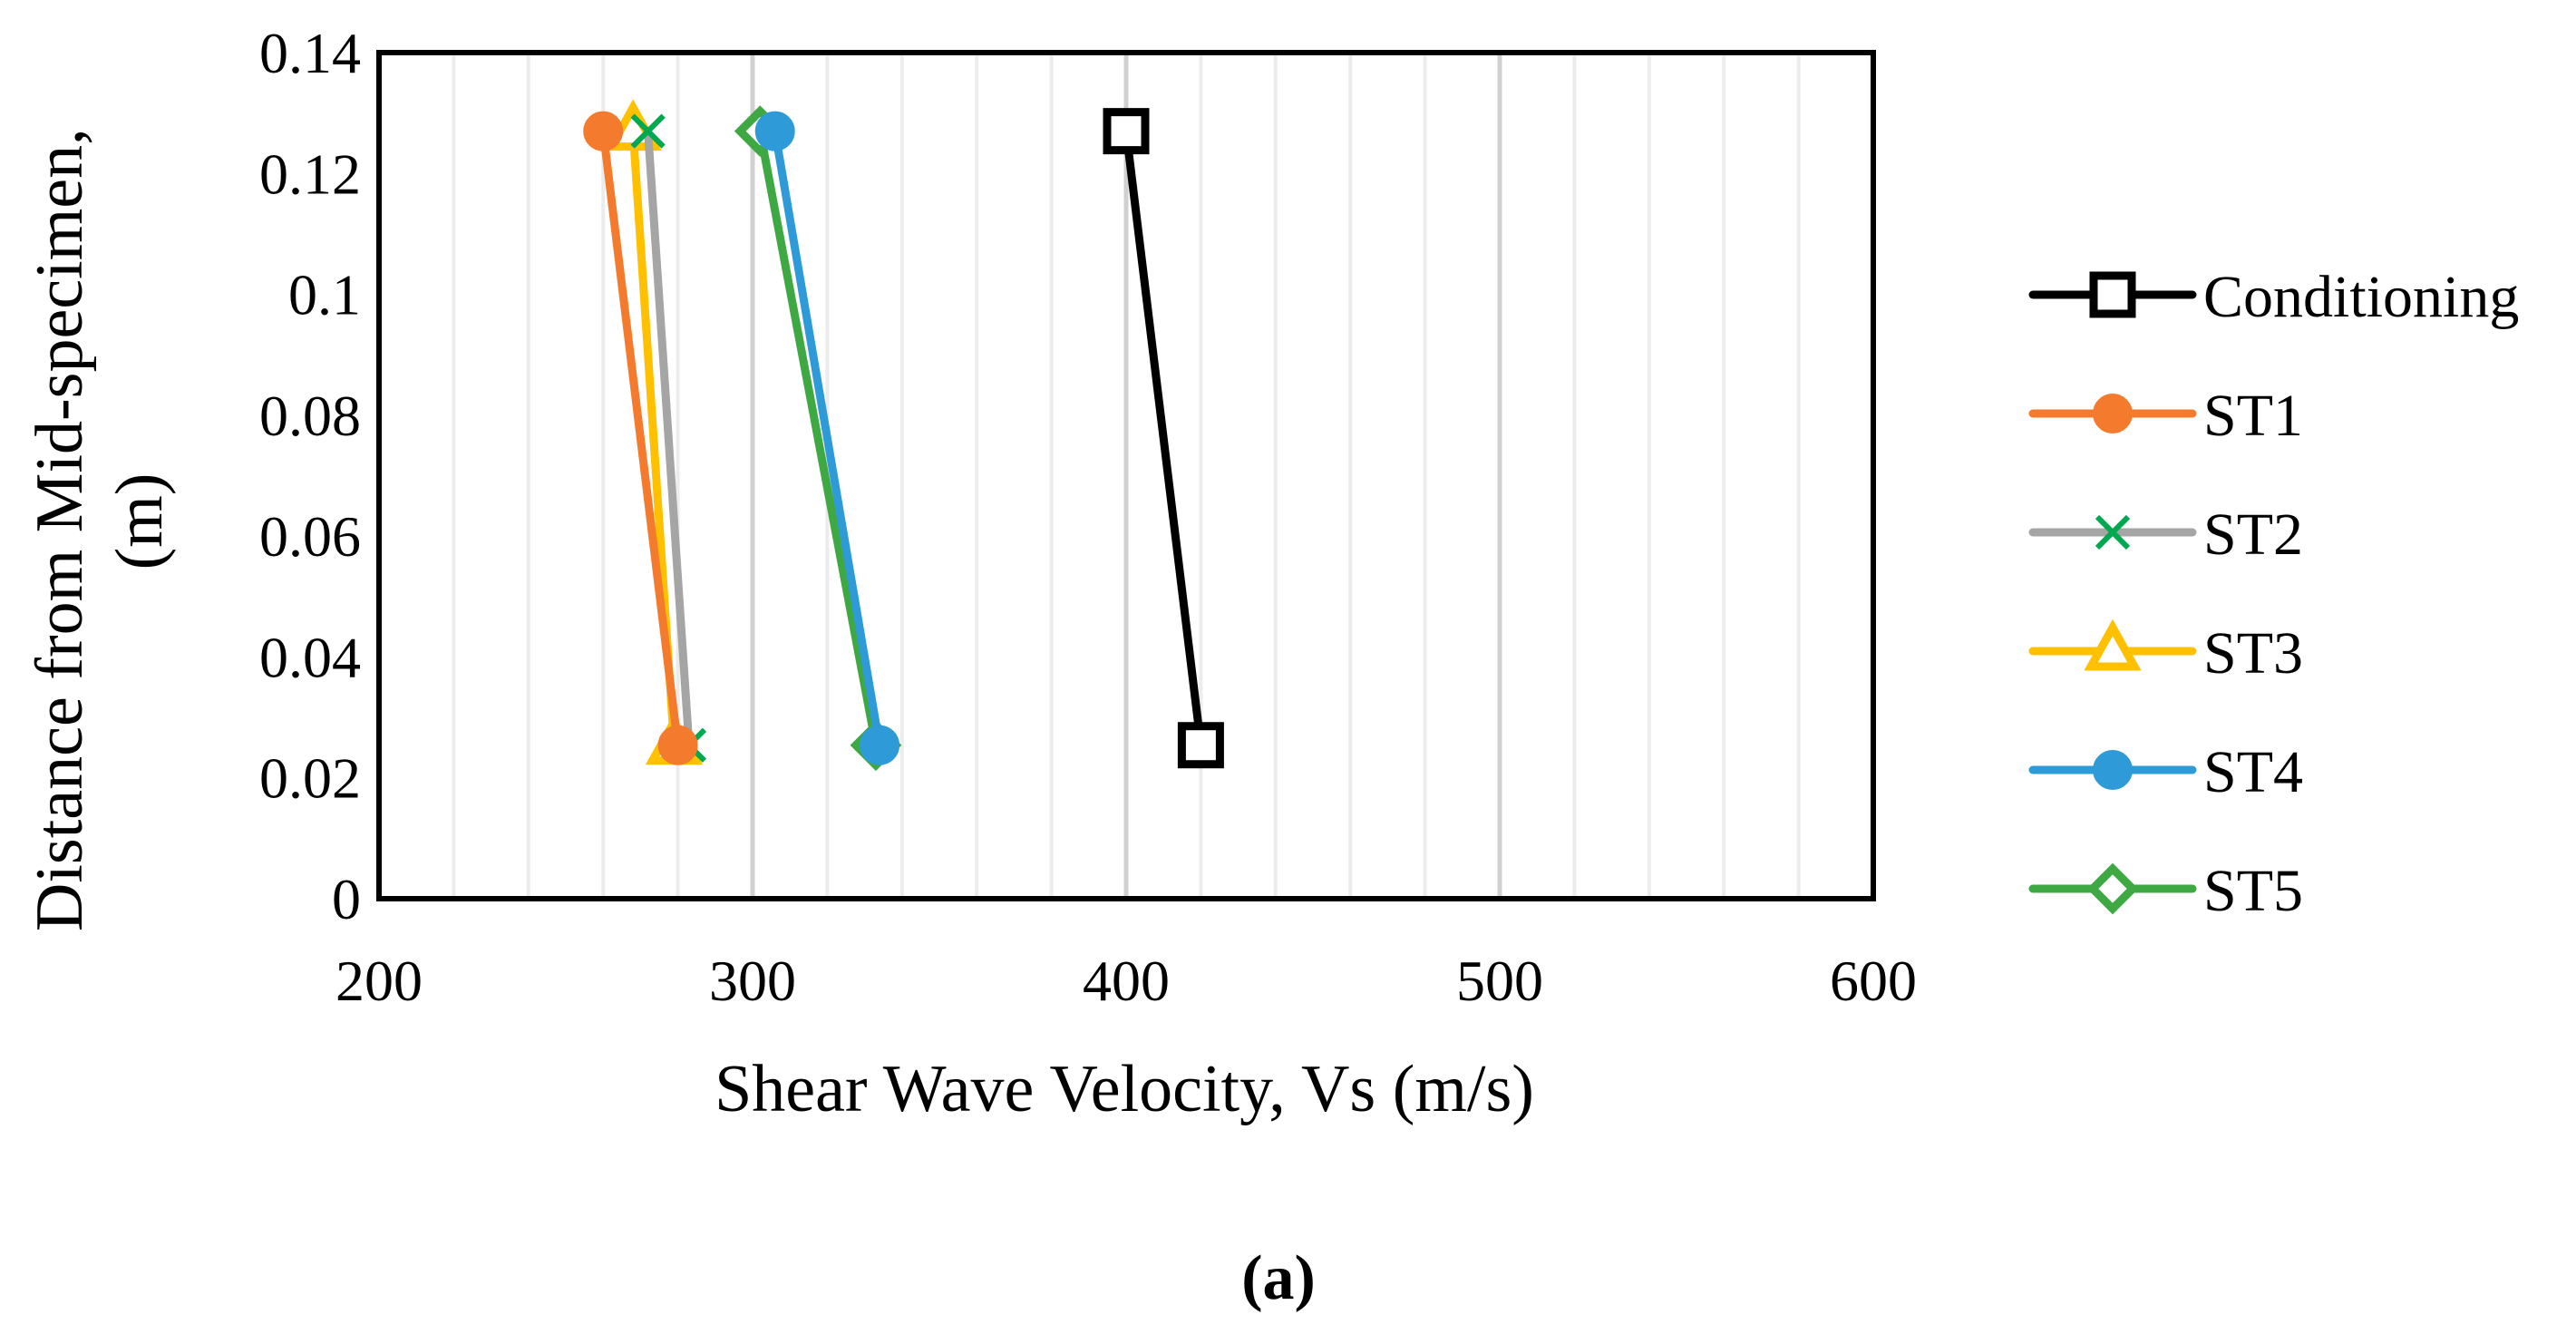 This screenshot has height=1334, width=2576. I want to click on series-st1, so click(640, 438).